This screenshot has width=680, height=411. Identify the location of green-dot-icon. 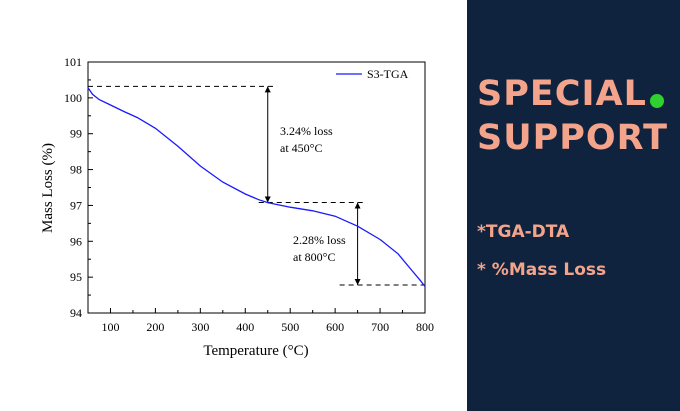
(657, 101).